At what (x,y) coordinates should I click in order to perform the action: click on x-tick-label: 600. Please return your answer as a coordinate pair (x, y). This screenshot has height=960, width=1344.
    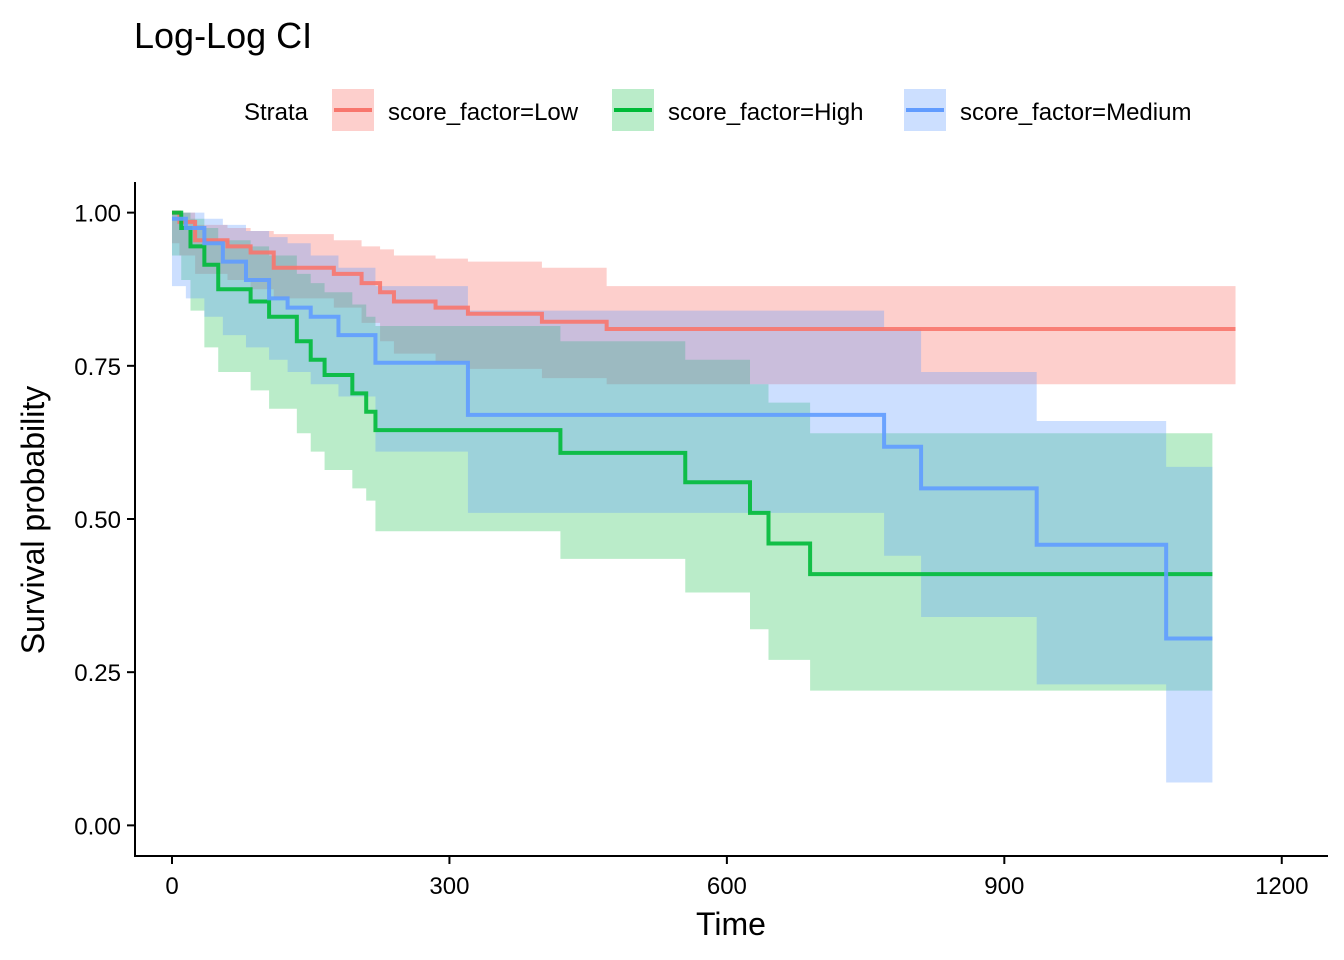
    Looking at the image, I should click on (727, 886).